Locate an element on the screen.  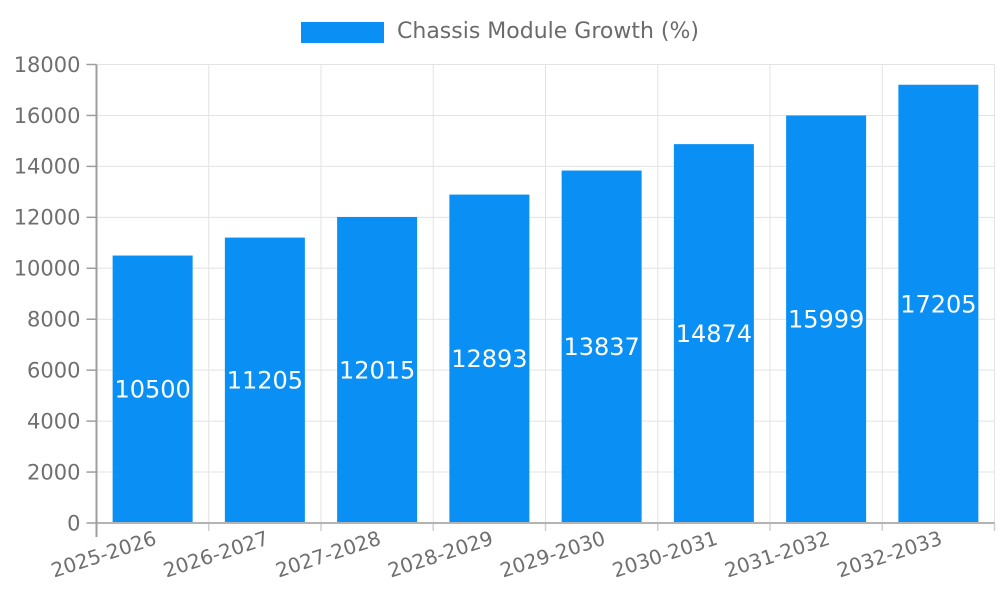
x-tick-label: 2025-2026 is located at coordinates (103, 554).